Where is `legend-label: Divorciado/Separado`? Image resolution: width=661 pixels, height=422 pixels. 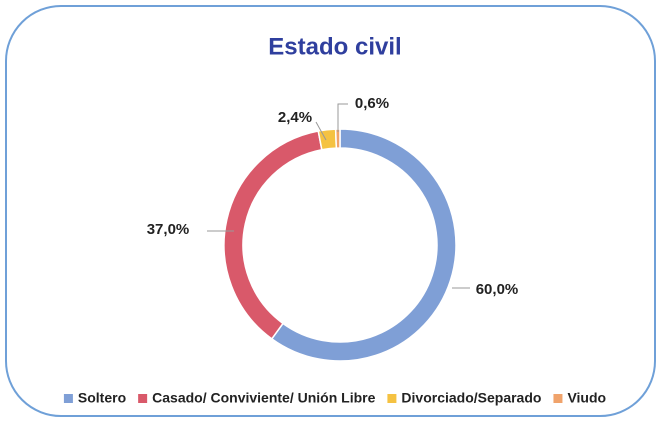
legend-label: Divorciado/Separado is located at coordinates (471, 398).